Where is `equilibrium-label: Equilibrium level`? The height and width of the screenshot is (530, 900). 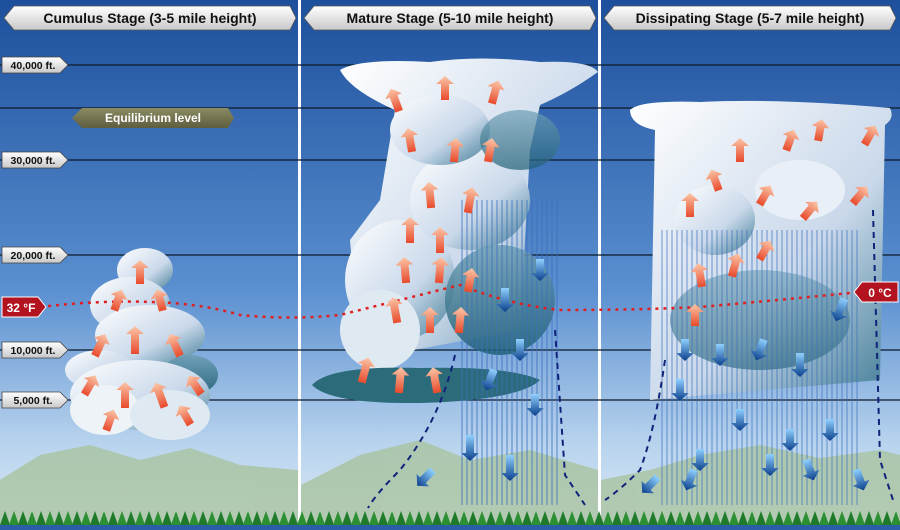 equilibrium-label: Equilibrium level is located at coordinates (153, 118).